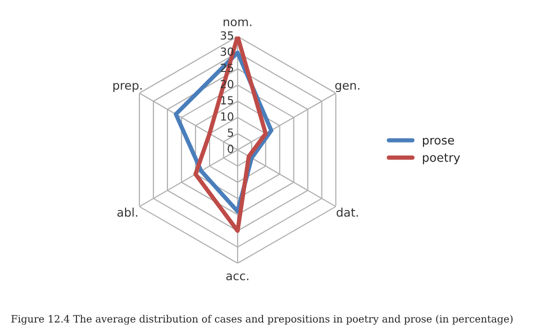 The width and height of the screenshot is (540, 333). Describe the element at coordinates (227, 35) in the screenshot. I see `y-tick-label: 35` at that location.